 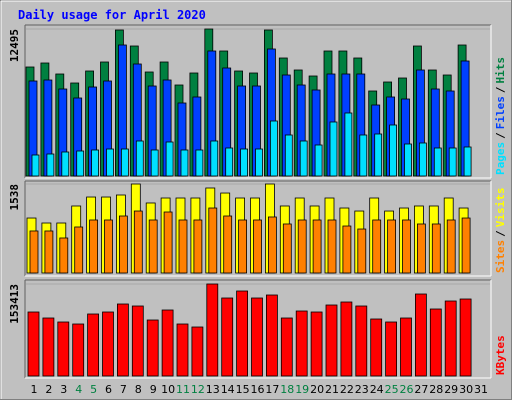 I want to click on legend: Pages / Files / Hits, so click(x=500, y=116).